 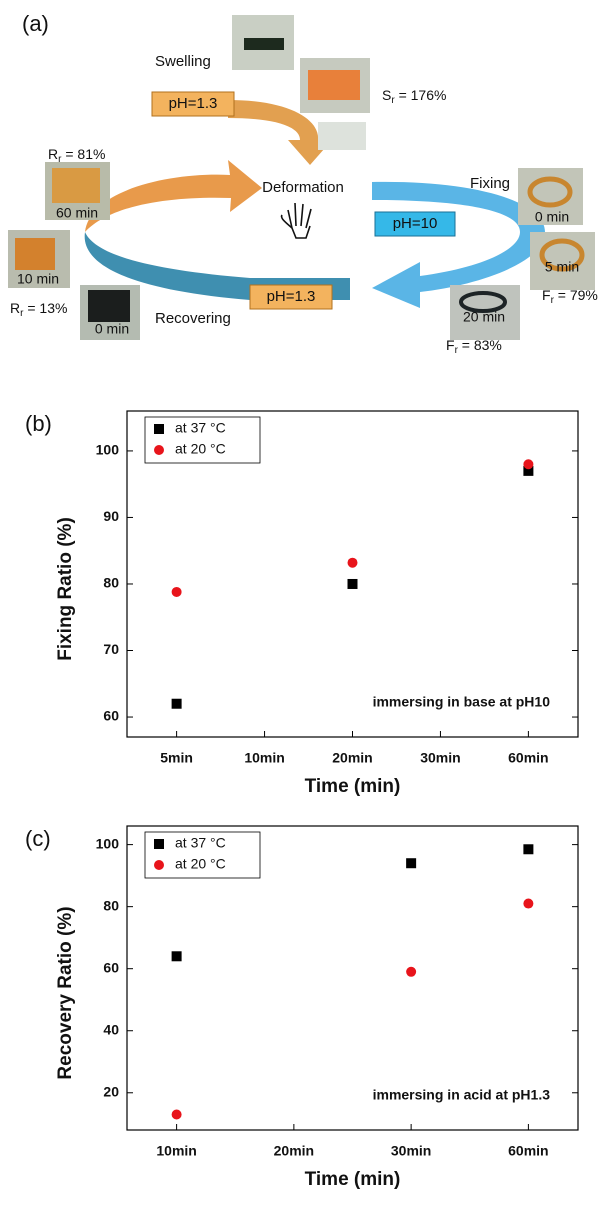 What do you see at coordinates (111, 1029) in the screenshot?
I see `y-tick-label: 40` at bounding box center [111, 1029].